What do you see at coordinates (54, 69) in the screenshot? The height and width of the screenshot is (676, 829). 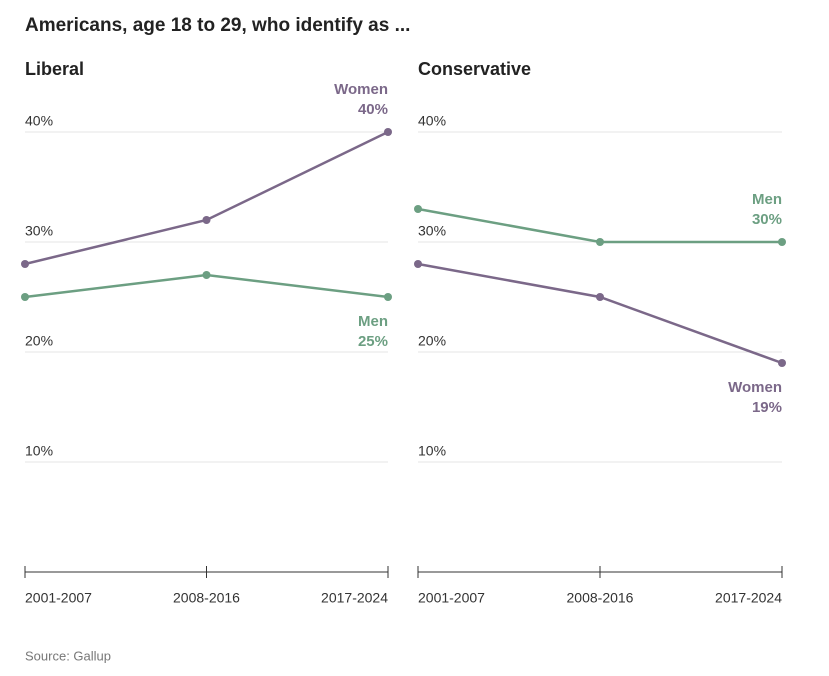 I see `panel-title: Liberal` at bounding box center [54, 69].